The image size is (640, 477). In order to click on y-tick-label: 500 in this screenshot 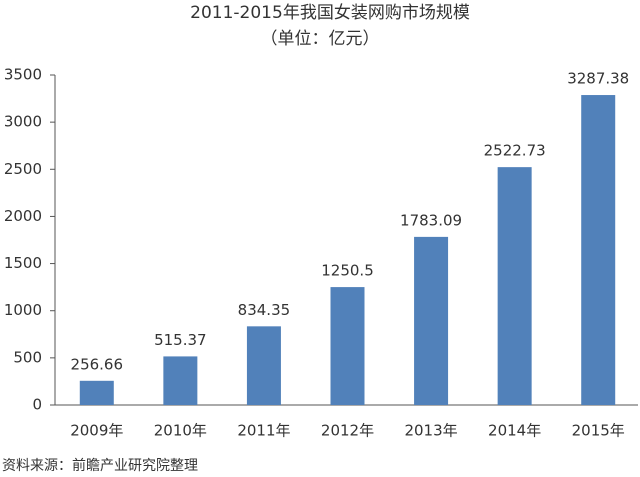, I will do `click(27, 357)`.